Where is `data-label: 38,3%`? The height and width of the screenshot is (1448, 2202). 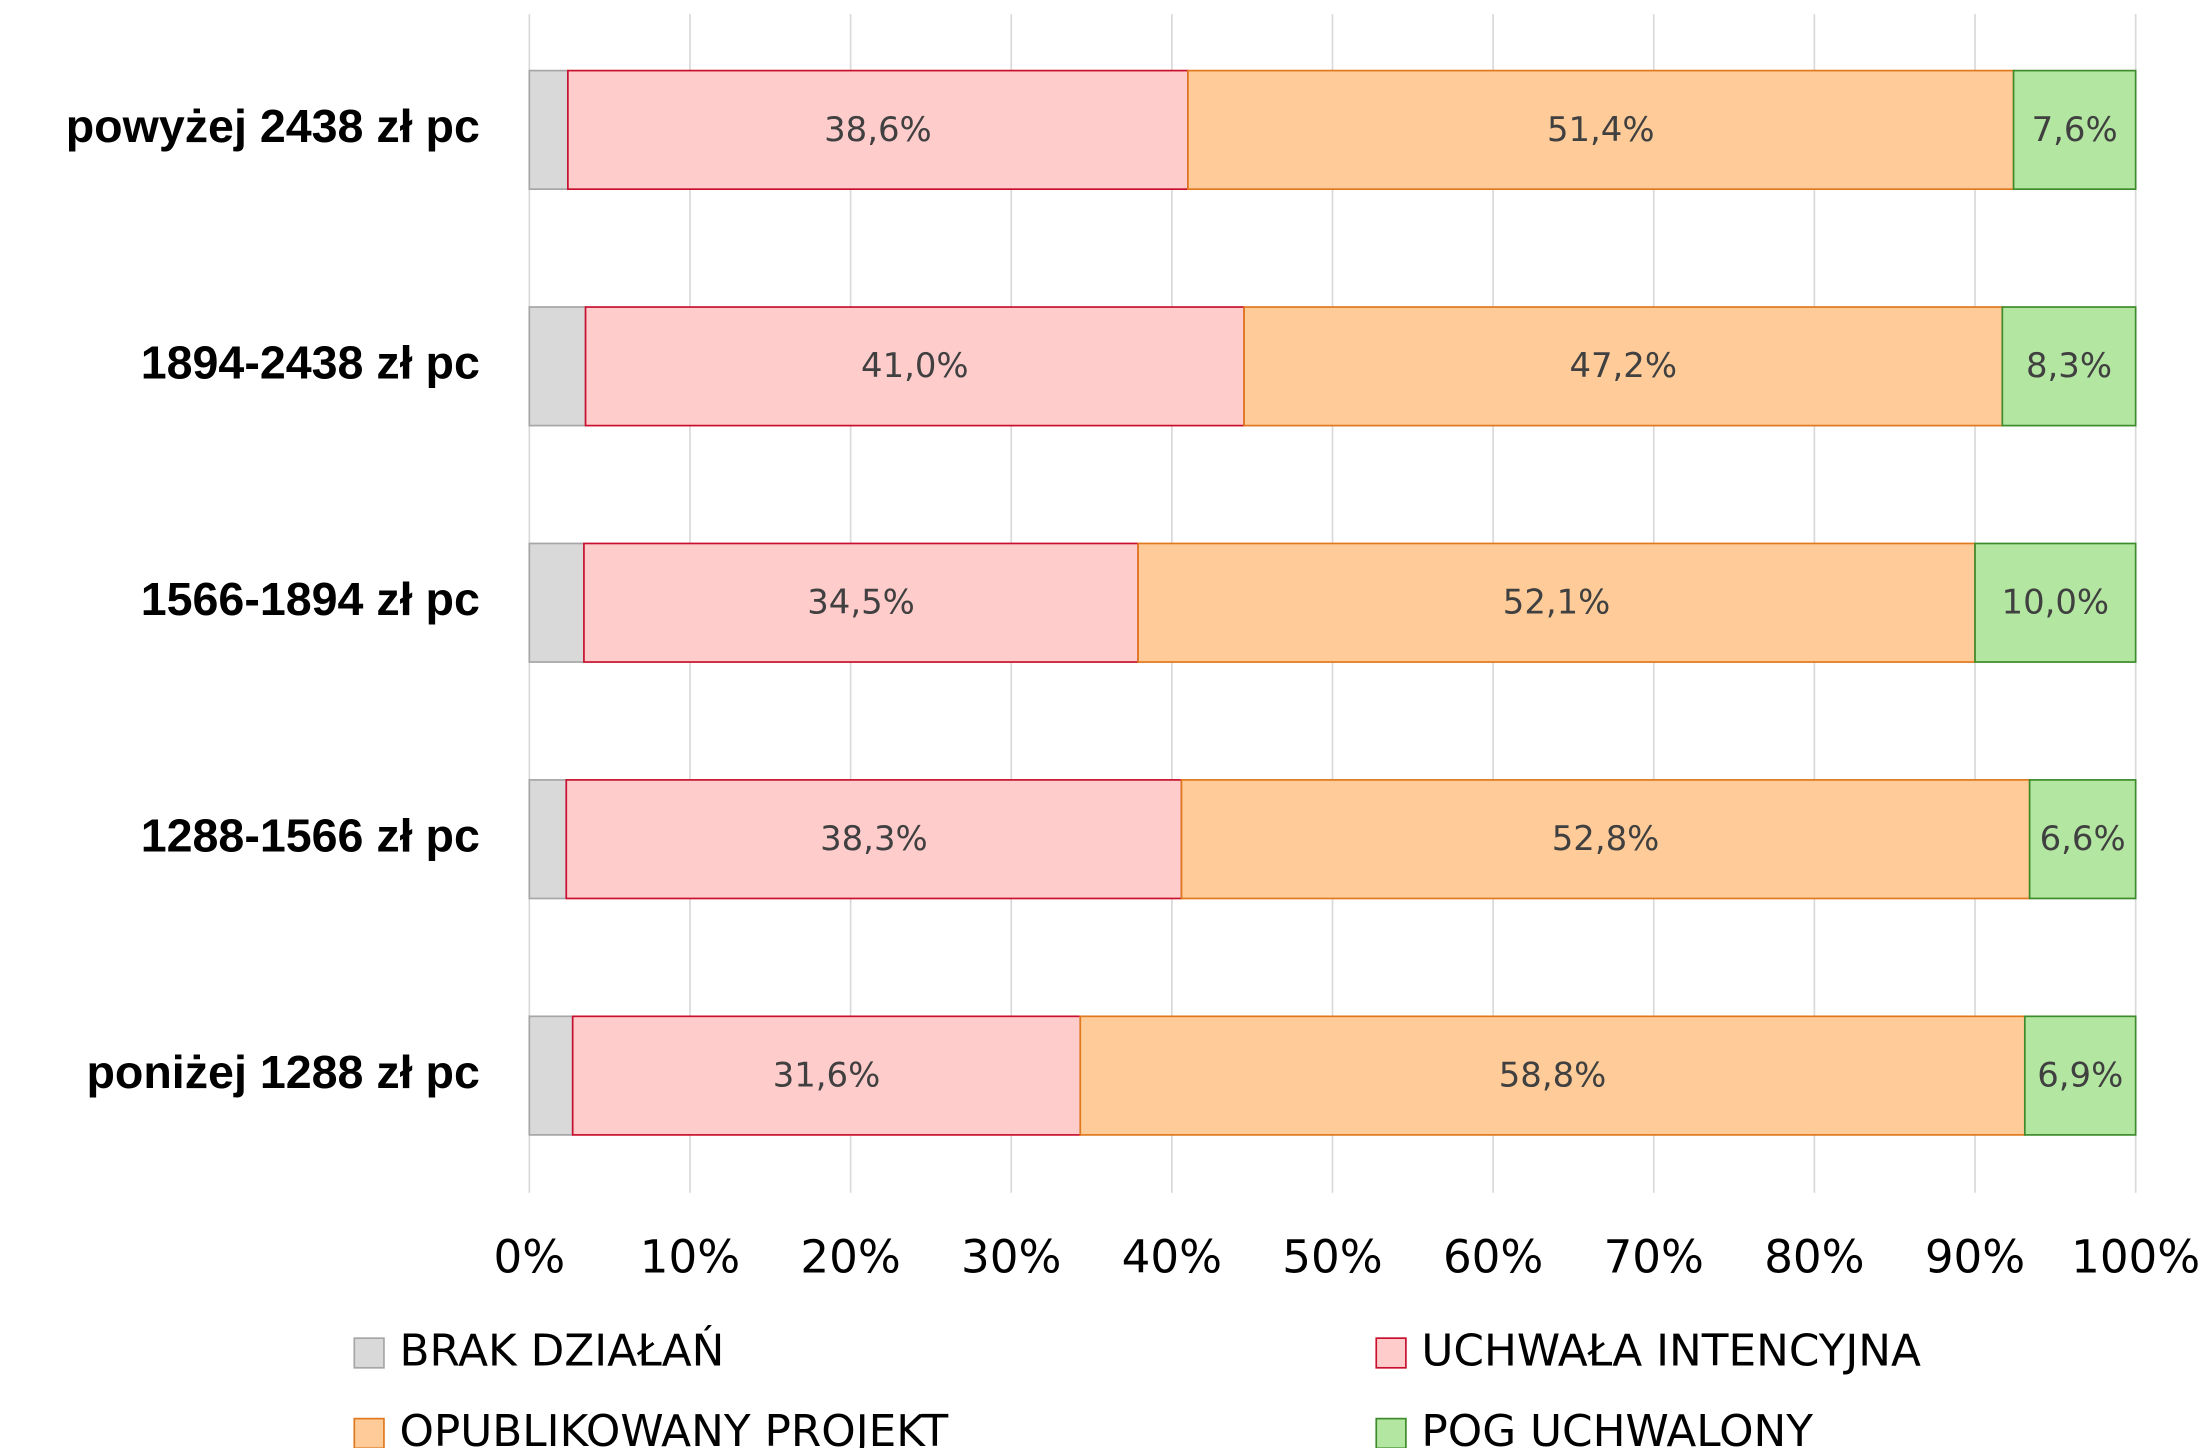
data-label: 38,3% is located at coordinates (874, 838).